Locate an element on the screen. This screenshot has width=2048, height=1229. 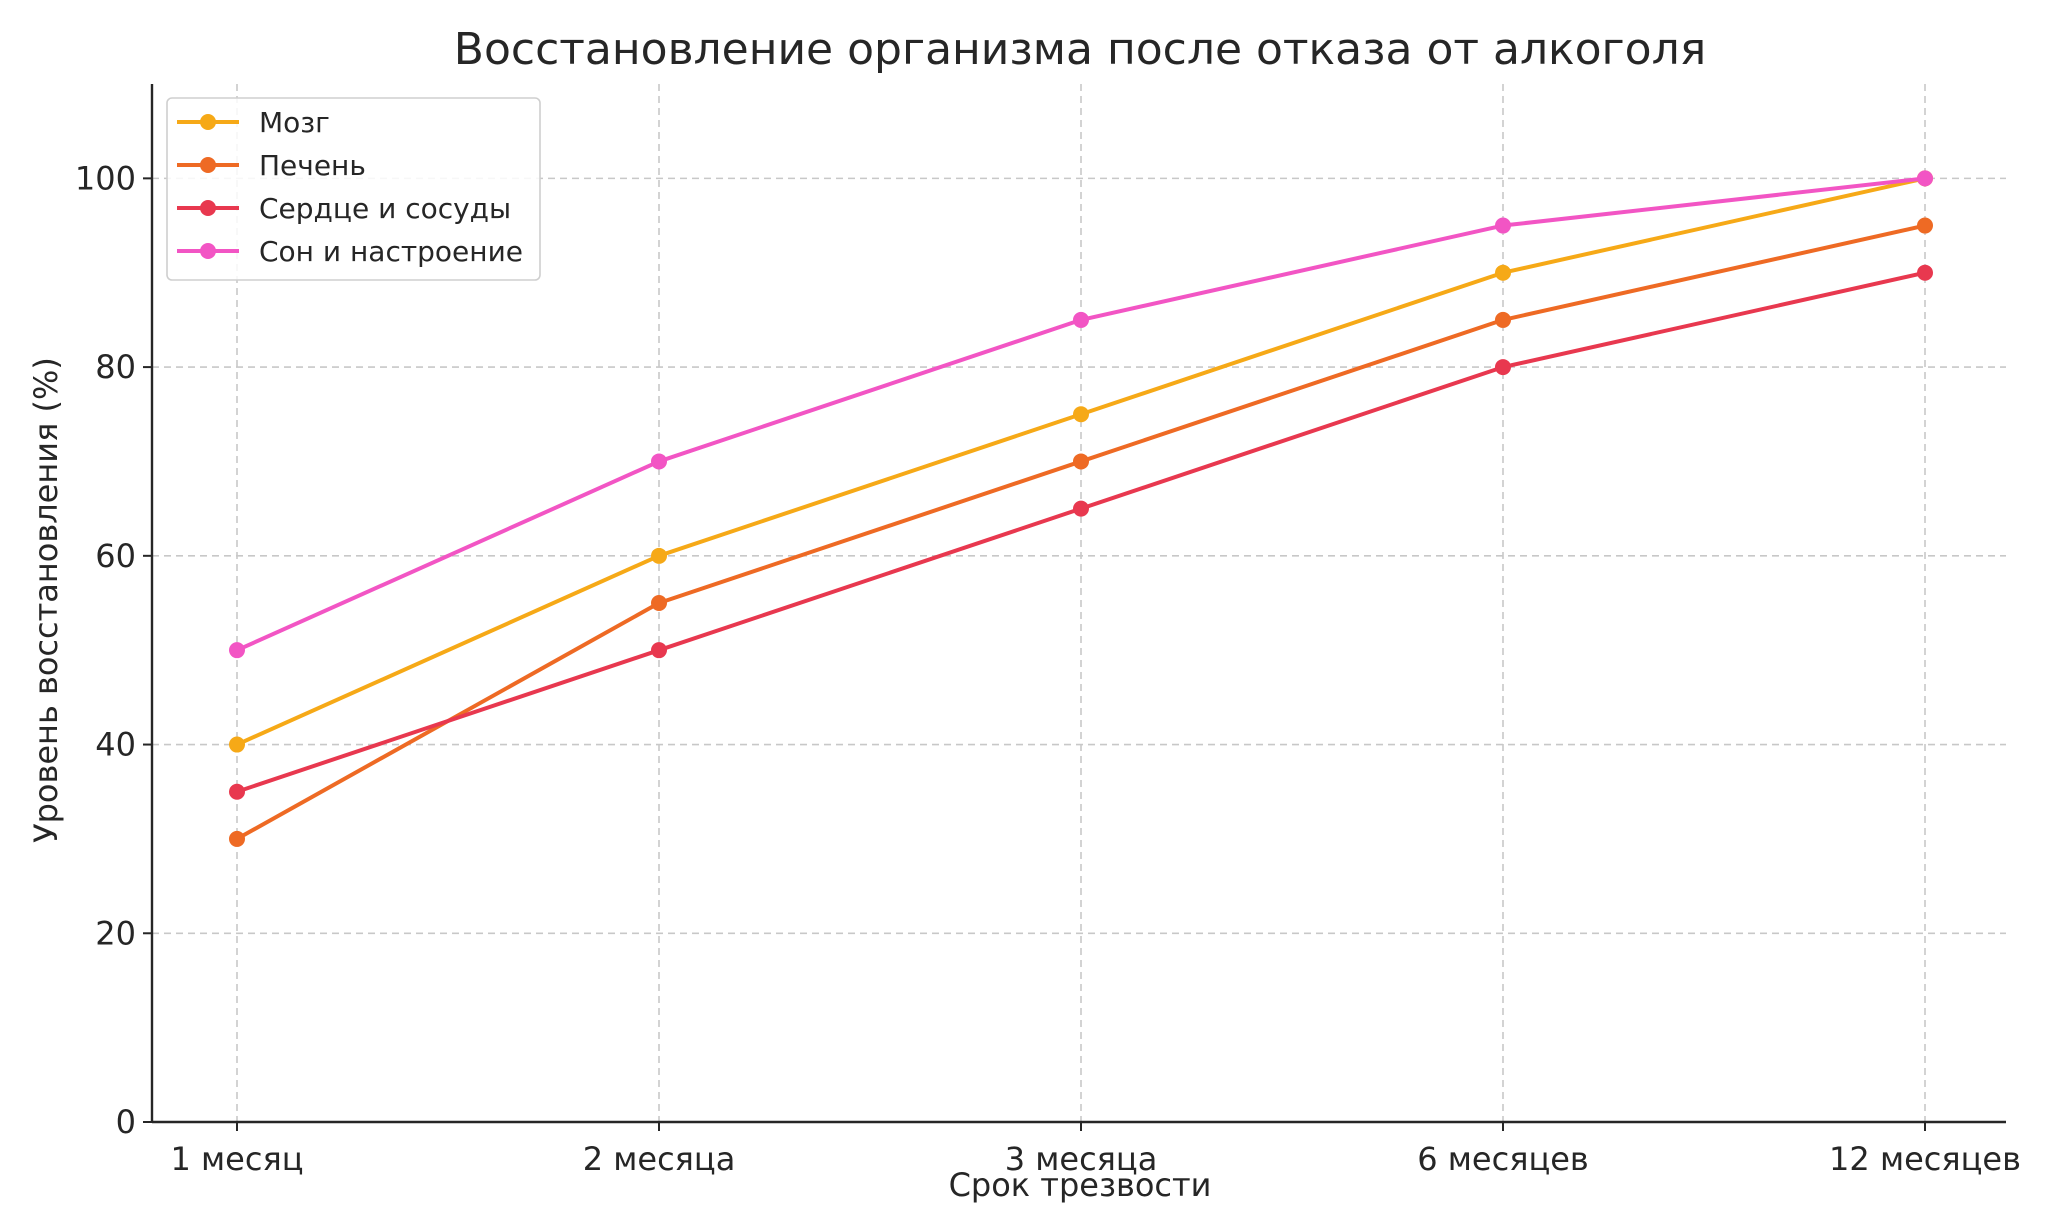
y-tick-label: 100 is located at coordinates (105, 178).